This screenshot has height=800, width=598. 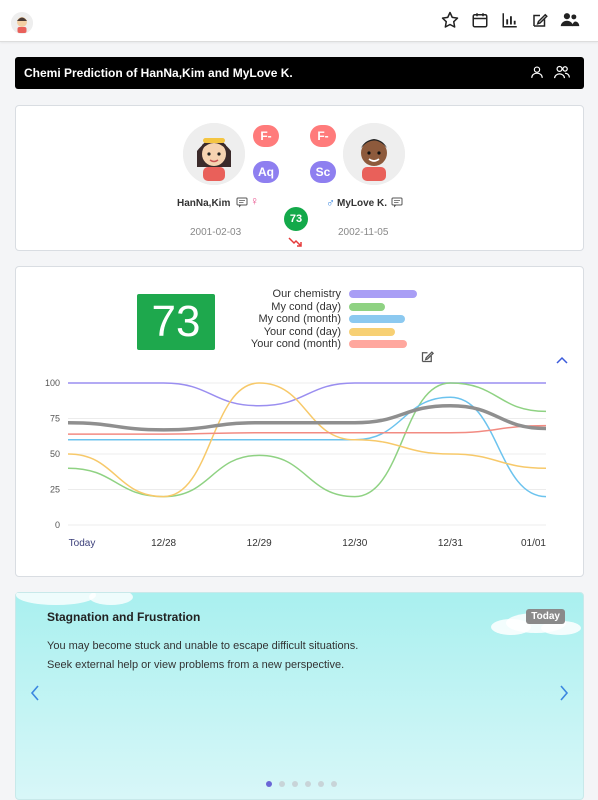 What do you see at coordinates (216, 232) in the screenshot?
I see `person1-birthdate: 2001-02-03` at bounding box center [216, 232].